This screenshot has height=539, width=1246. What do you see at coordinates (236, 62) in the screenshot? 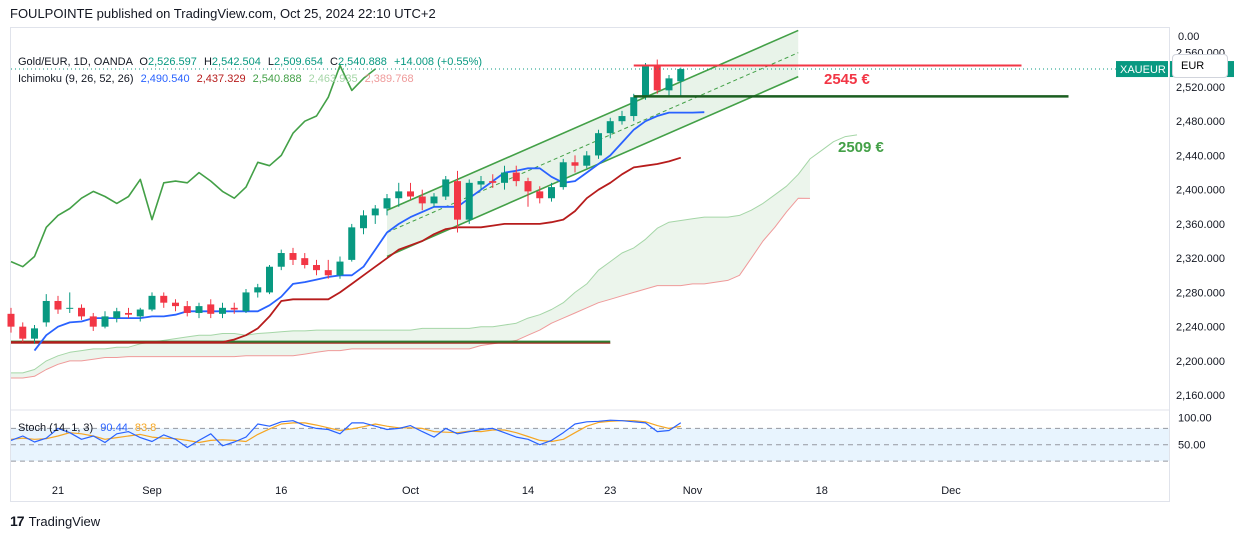
I see `high-value: 2,542.504` at bounding box center [236, 62].